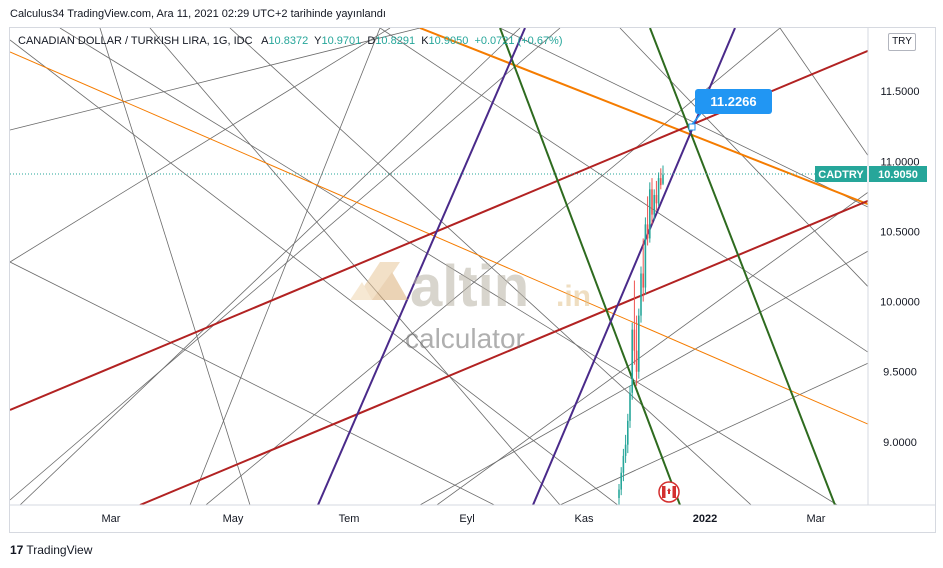 The height and width of the screenshot is (568, 943). What do you see at coordinates (371, 41) in the screenshot?
I see `legend-low-label: D` at bounding box center [371, 41].